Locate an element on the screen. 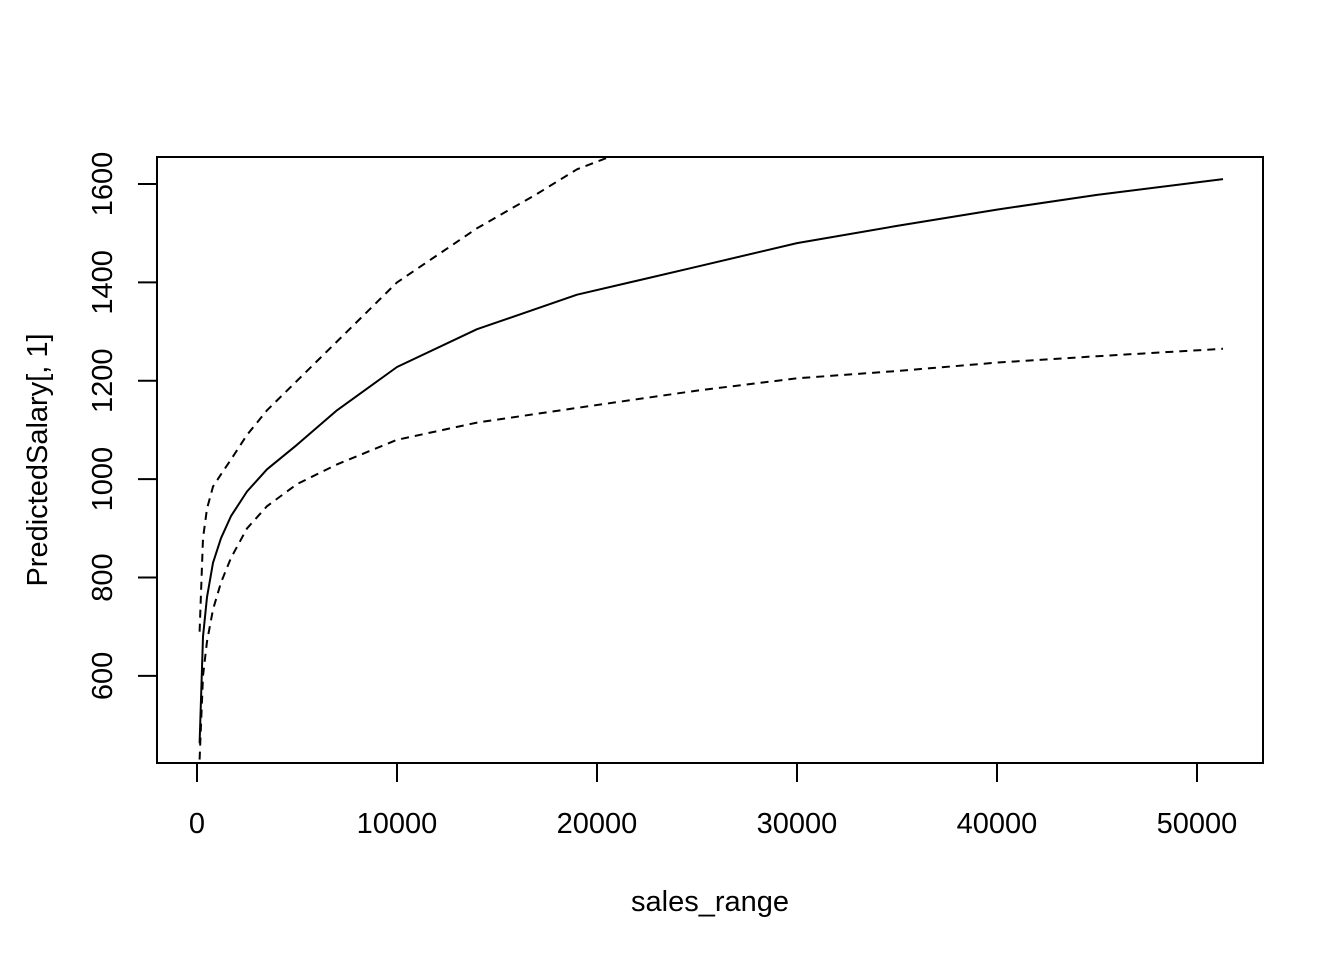  x-tick-label: 40000 is located at coordinates (997, 824).